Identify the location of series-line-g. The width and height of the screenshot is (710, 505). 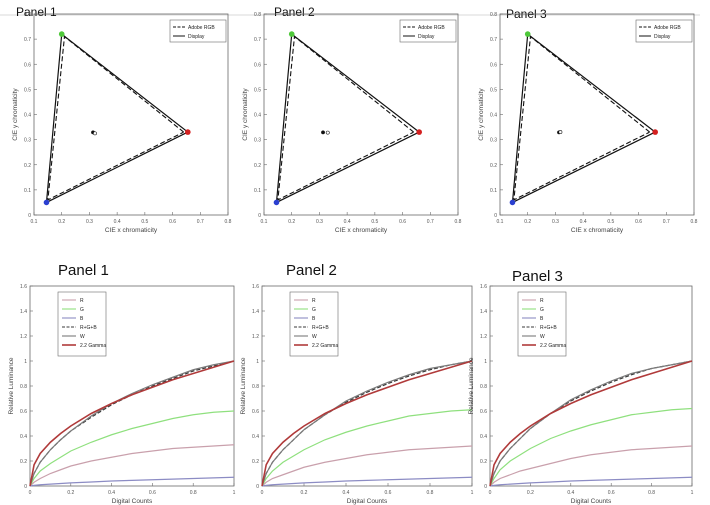
(132, 448).